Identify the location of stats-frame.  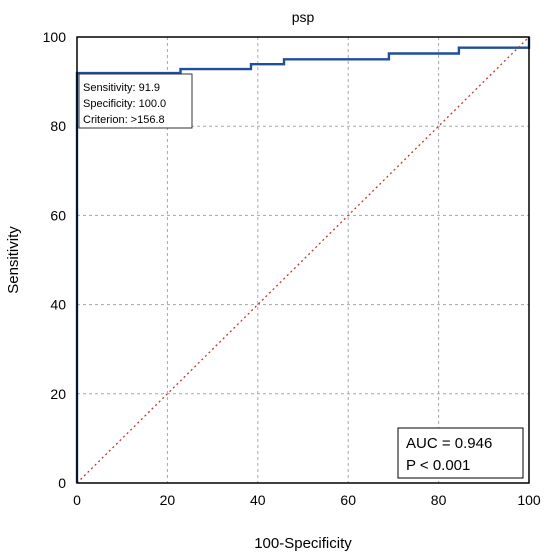
(460, 453).